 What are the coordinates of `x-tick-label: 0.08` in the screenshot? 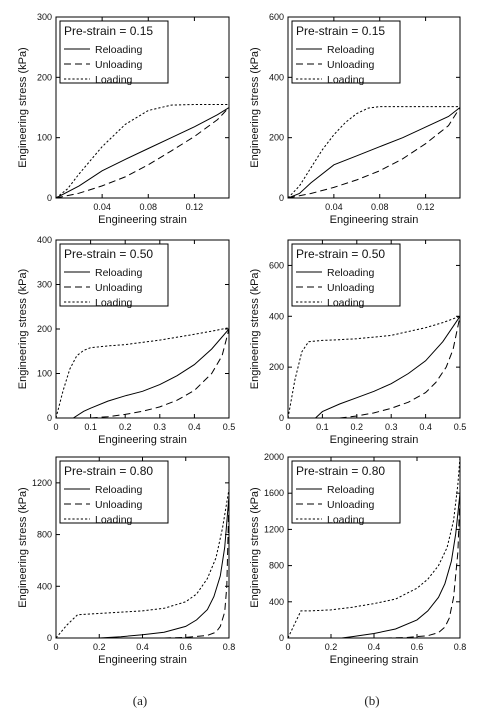 It's located at (149, 207).